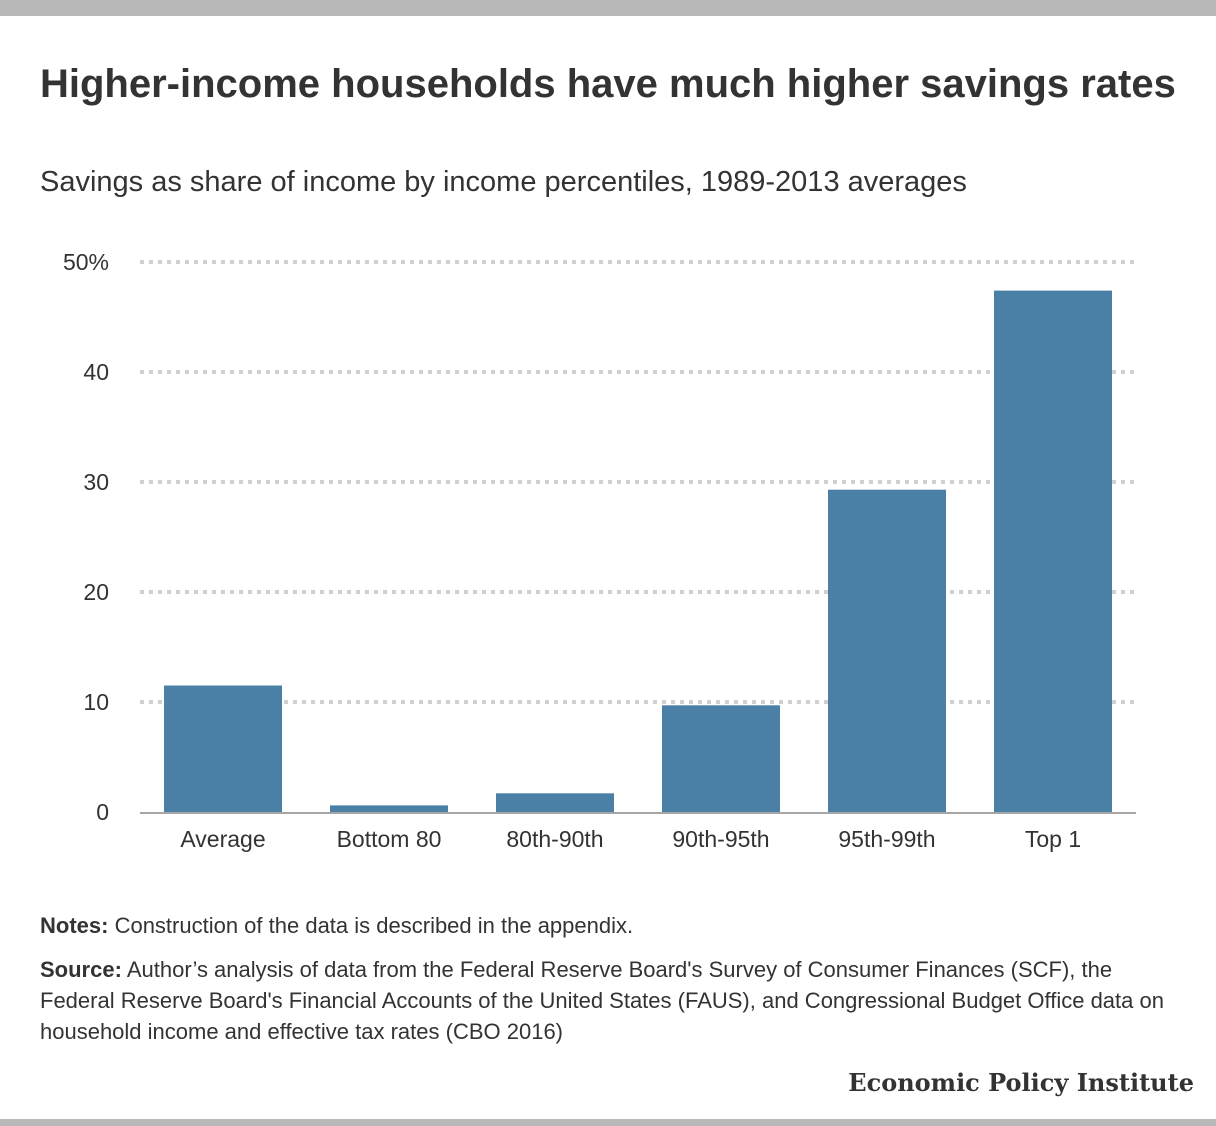 This screenshot has width=1216, height=1126. Describe the element at coordinates (886, 839) in the screenshot. I see `x-tick-label: 95th-99th` at that location.